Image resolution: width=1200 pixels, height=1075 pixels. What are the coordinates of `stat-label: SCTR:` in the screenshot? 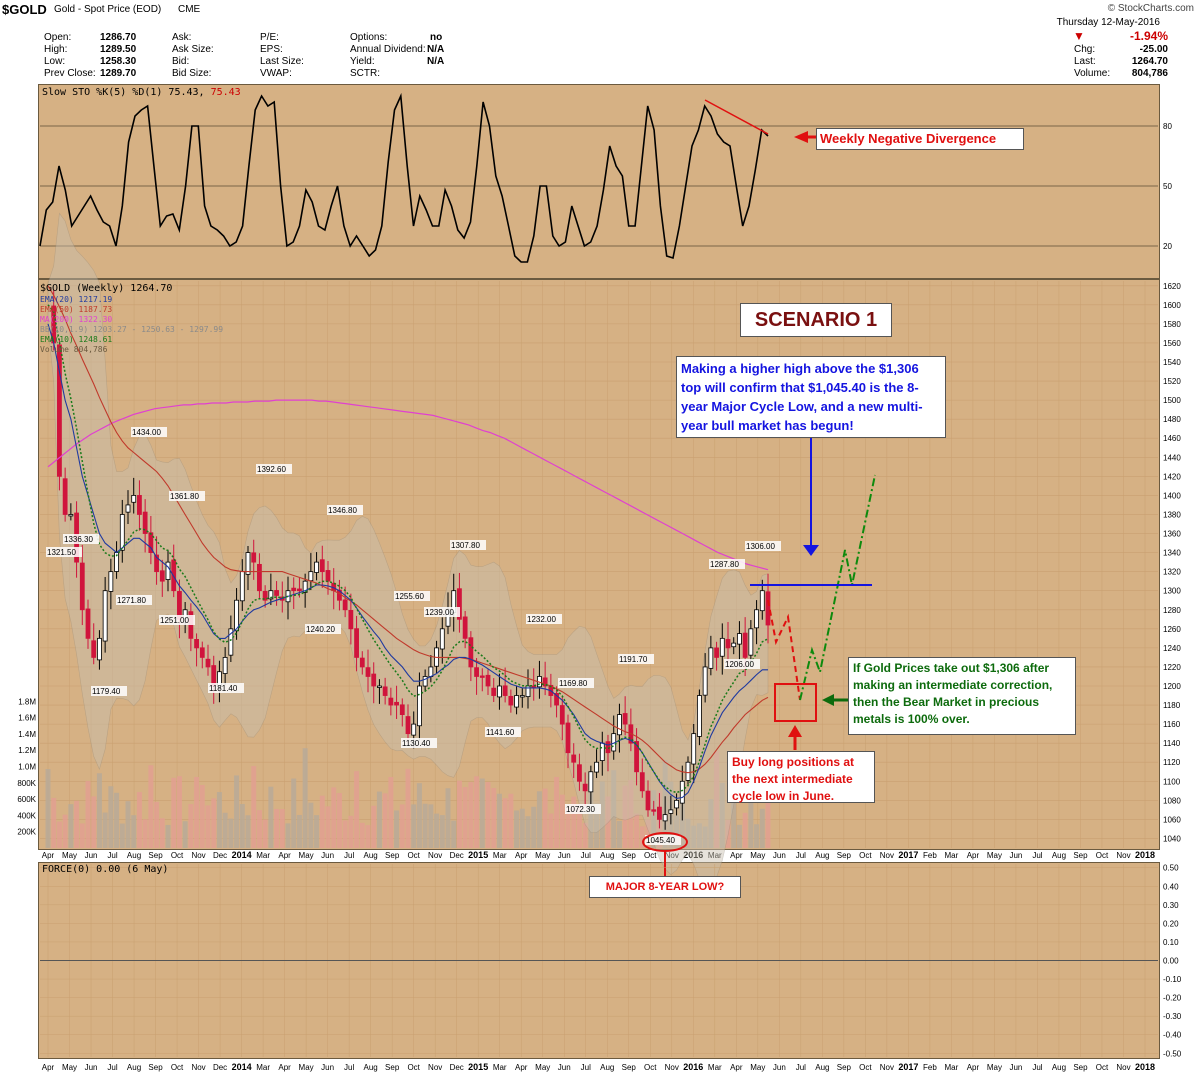 It's located at (365, 73).